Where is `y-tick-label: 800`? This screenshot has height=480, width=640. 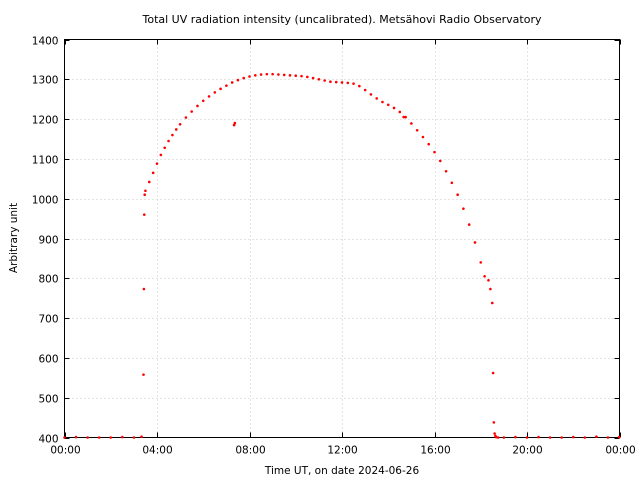
y-tick-label: 800 is located at coordinates (48, 280).